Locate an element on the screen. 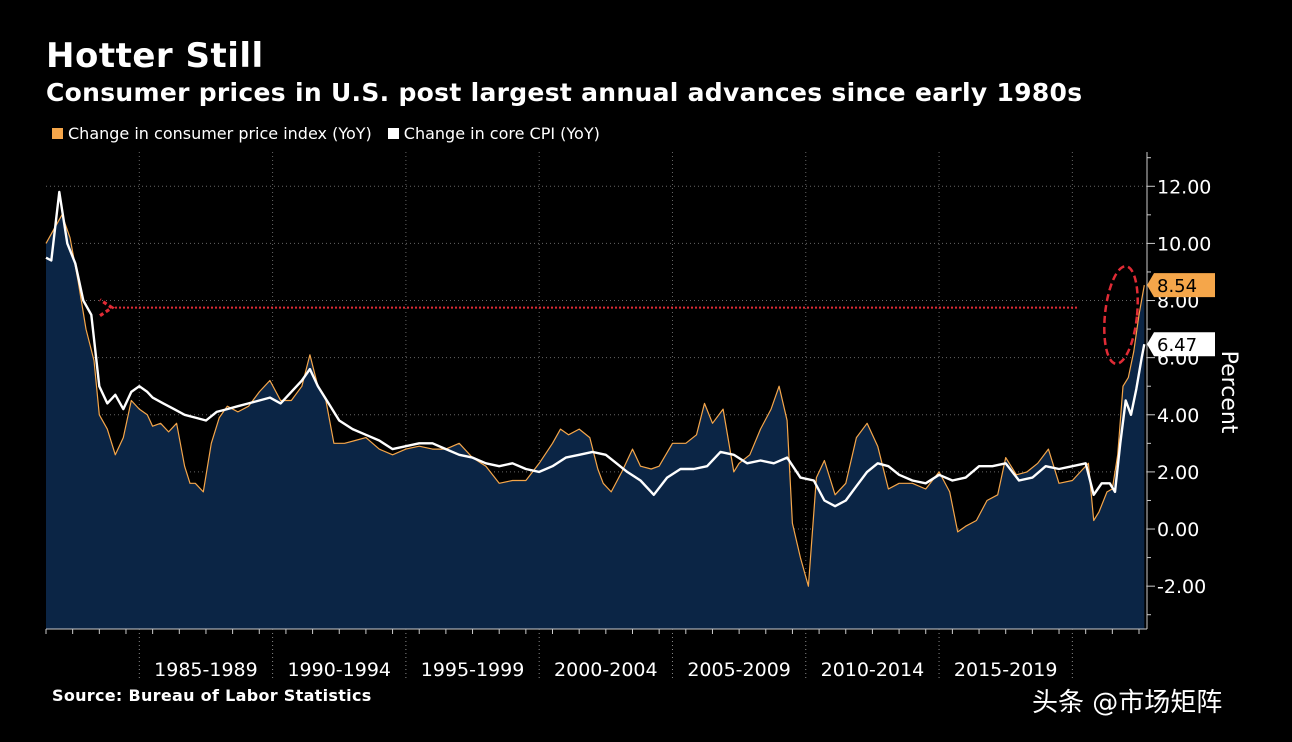 Image resolution: width=1292 pixels, height=742 pixels. y-tick-label: 0.00 is located at coordinates (1178, 530).